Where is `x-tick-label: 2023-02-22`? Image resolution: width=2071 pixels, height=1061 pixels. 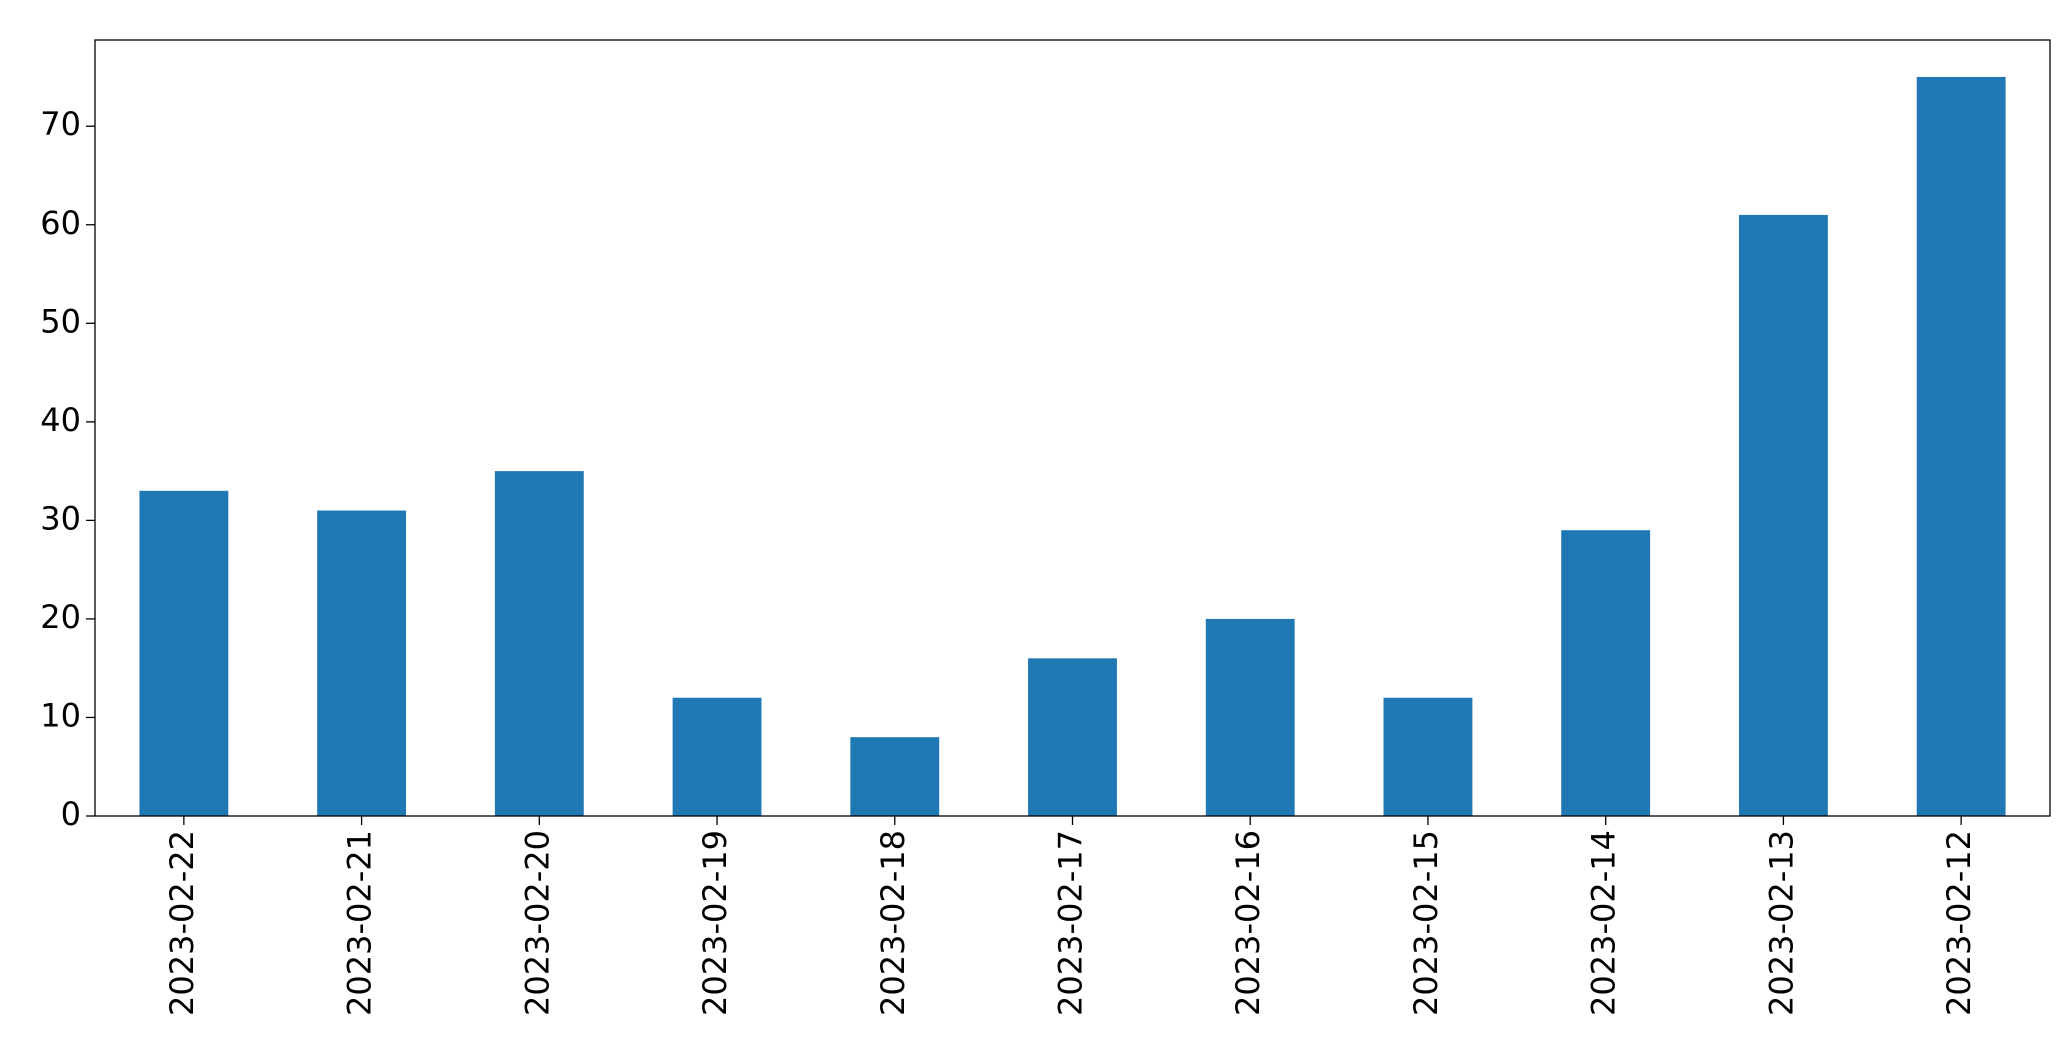
x-tick-label: 2023-02-22 is located at coordinates (182, 923).